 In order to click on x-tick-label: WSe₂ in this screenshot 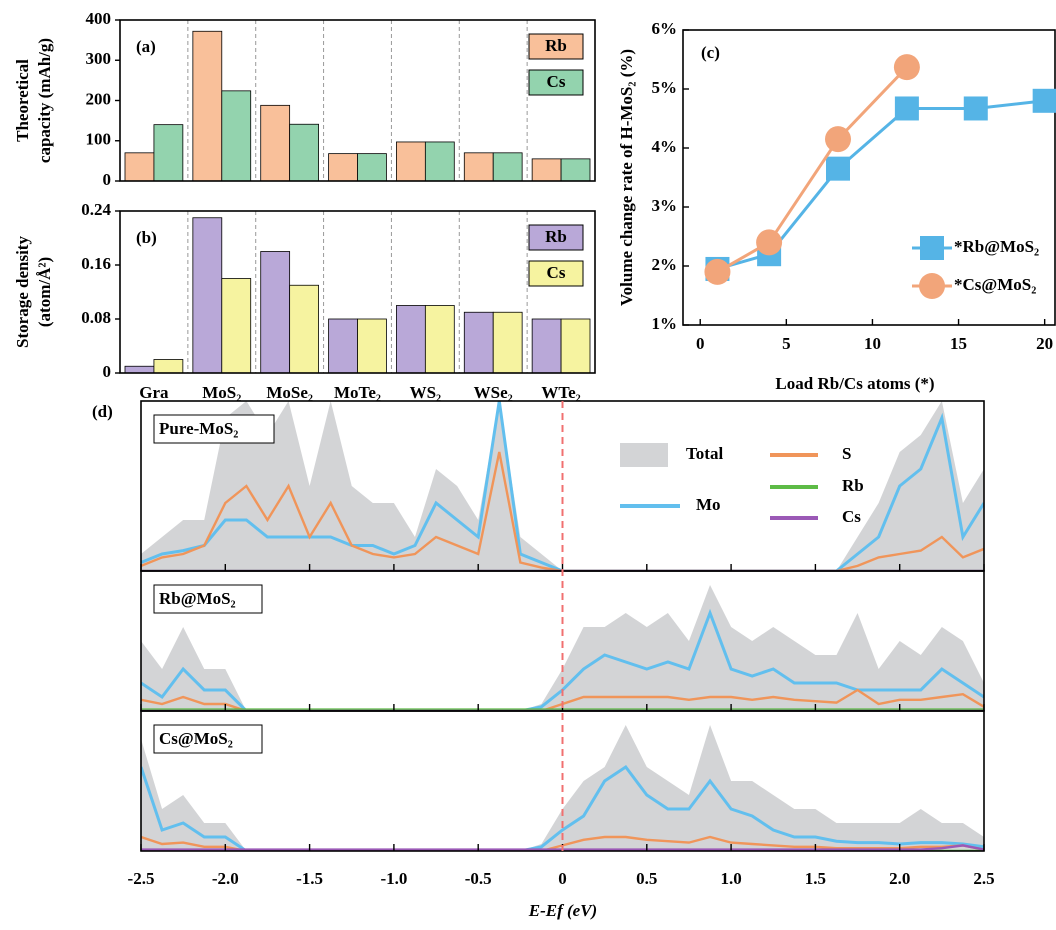, I will do `click(493, 392)`.